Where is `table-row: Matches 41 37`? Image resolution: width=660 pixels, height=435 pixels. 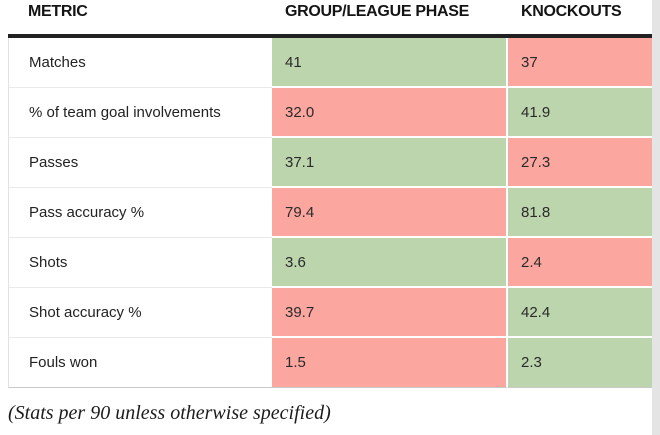
table-row: Matches 41 37 is located at coordinates (330, 63).